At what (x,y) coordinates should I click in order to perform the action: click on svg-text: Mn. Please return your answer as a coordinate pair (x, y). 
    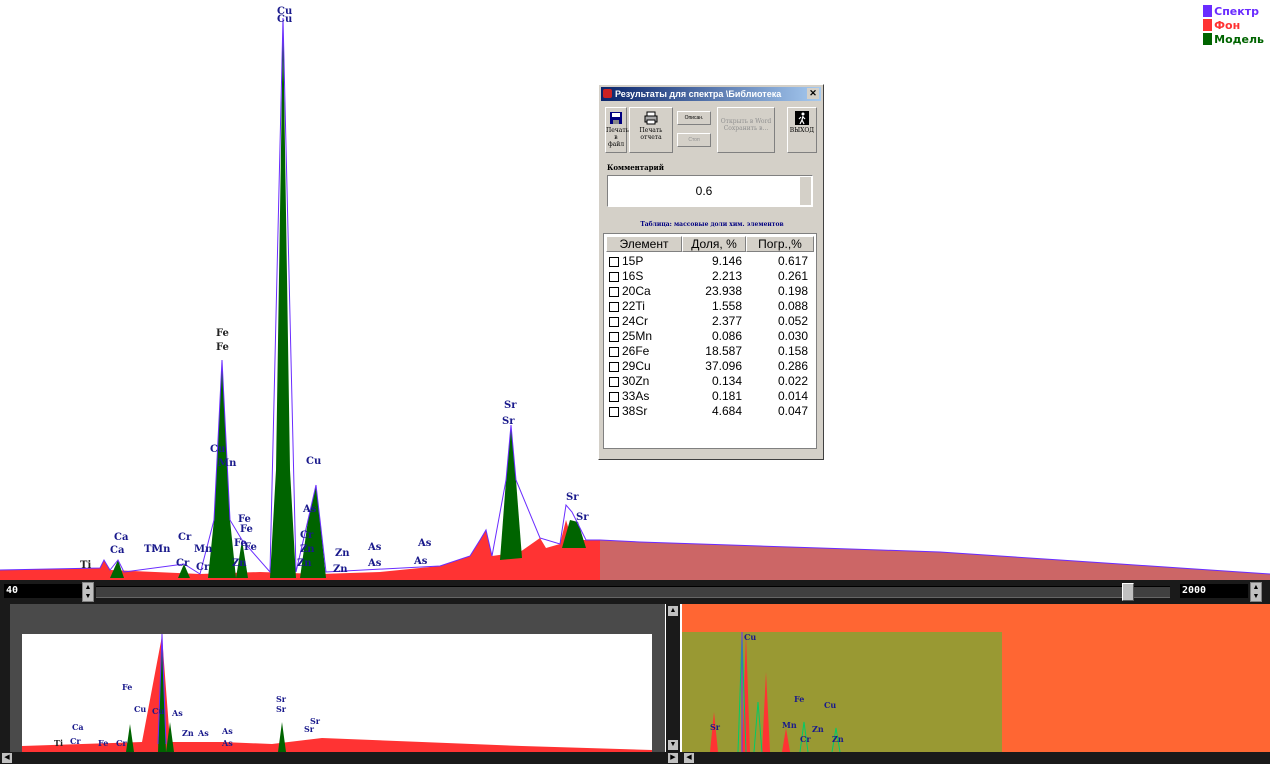
    Looking at the image, I should click on (161, 549).